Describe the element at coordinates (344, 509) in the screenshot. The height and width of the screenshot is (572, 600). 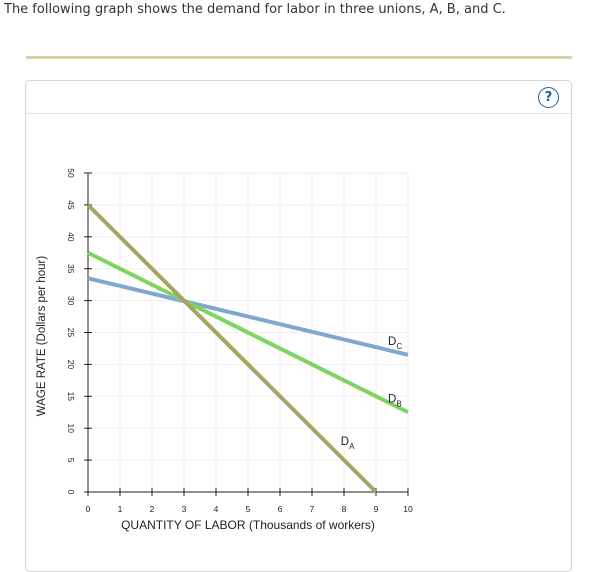
I see `x-tick-label: 8` at that location.